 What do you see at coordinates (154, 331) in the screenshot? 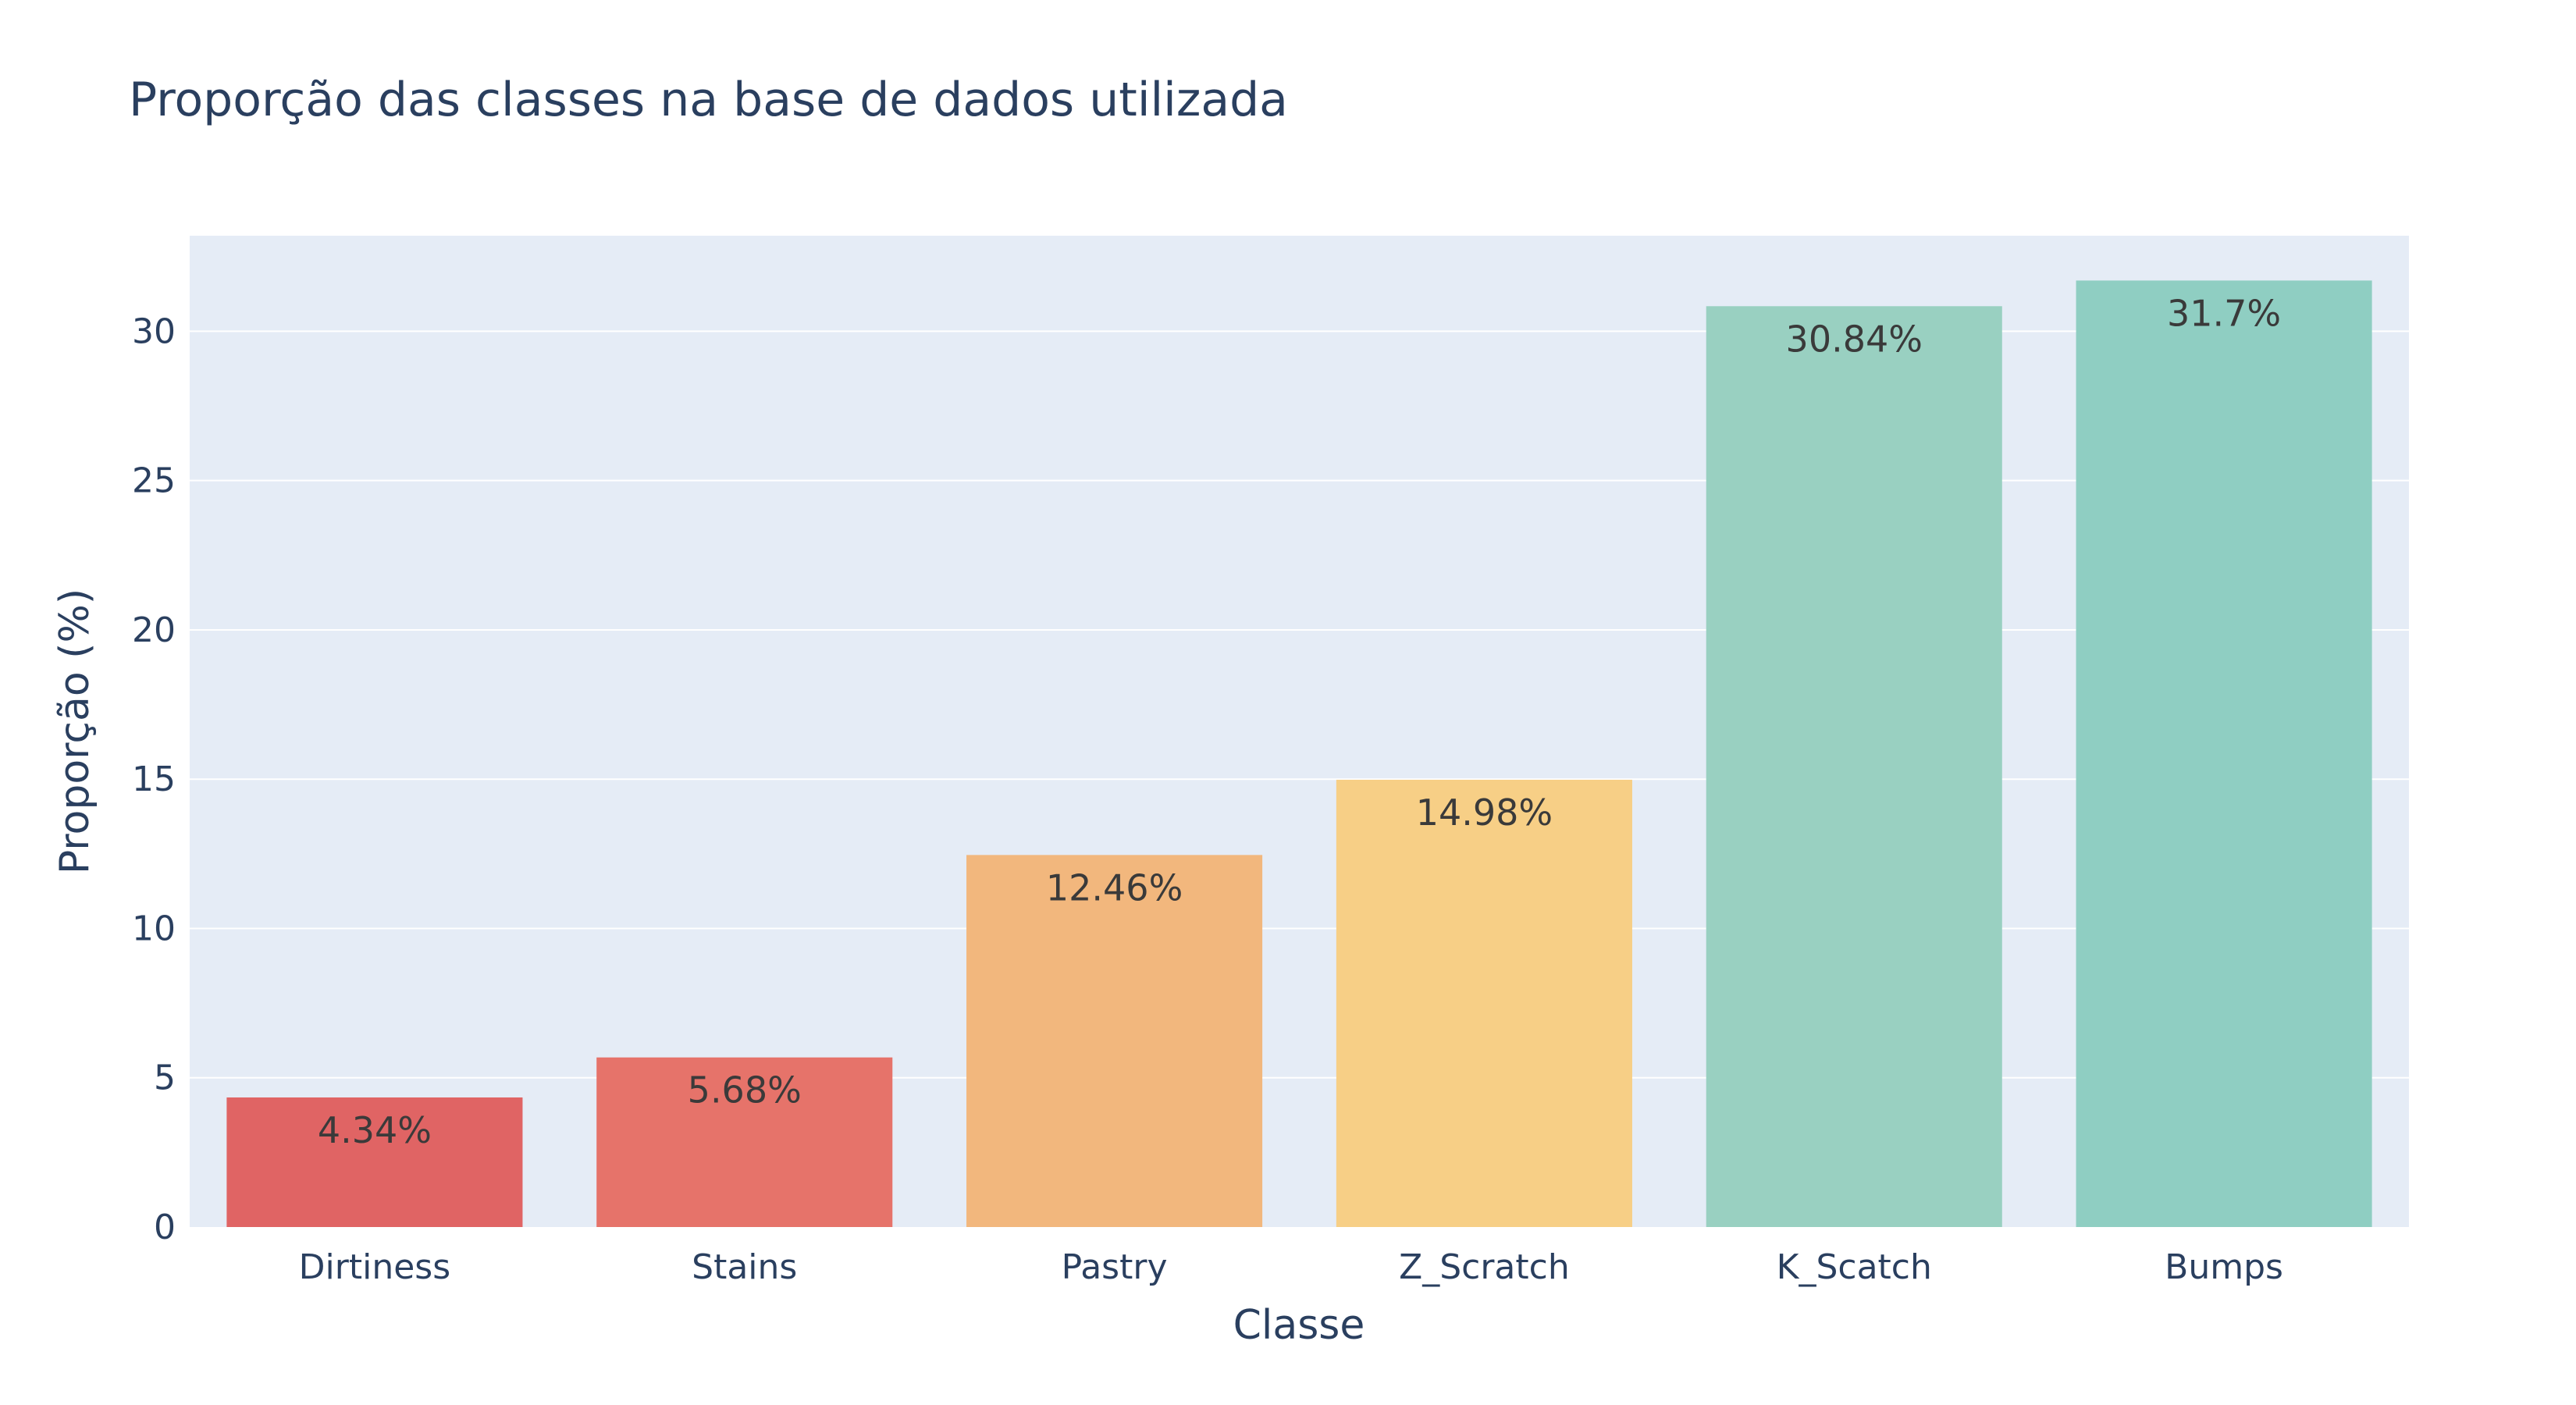
I see `y-tick-label: 30` at bounding box center [154, 331].